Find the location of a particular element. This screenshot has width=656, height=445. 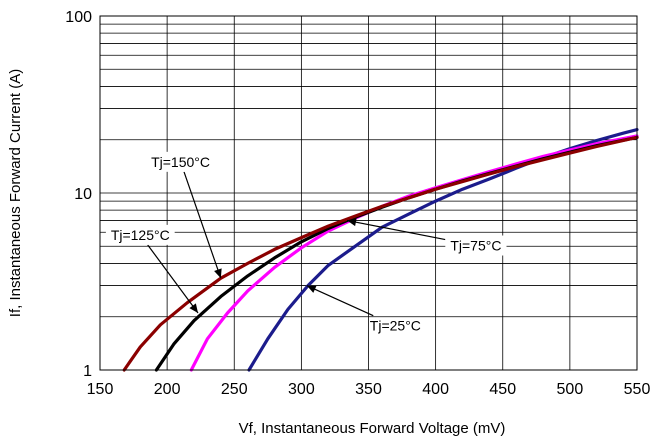

callout-tj-150-c: Tj=150°C is located at coordinates (184, 215).